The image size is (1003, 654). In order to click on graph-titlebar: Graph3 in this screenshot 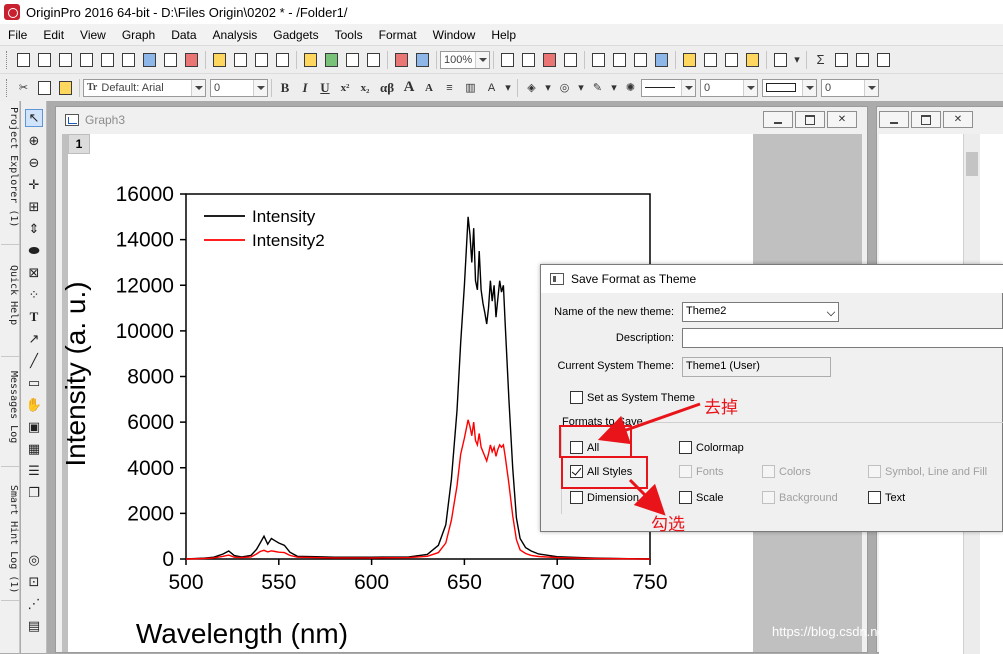, I will do `click(461, 120)`.